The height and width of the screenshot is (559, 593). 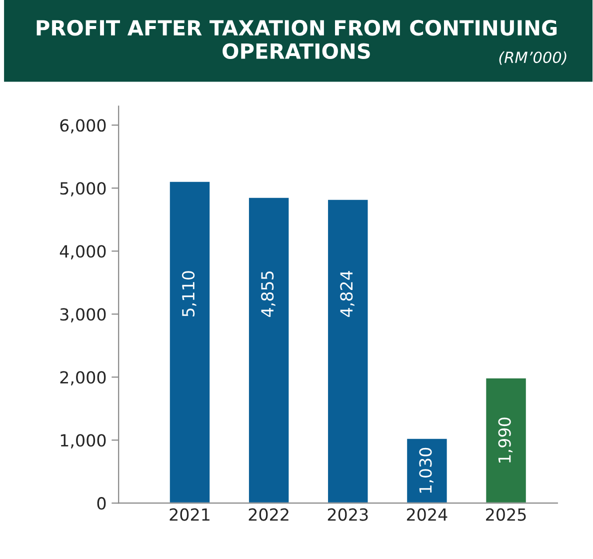 What do you see at coordinates (83, 126) in the screenshot?
I see `y-tick-label: 6,000` at bounding box center [83, 126].